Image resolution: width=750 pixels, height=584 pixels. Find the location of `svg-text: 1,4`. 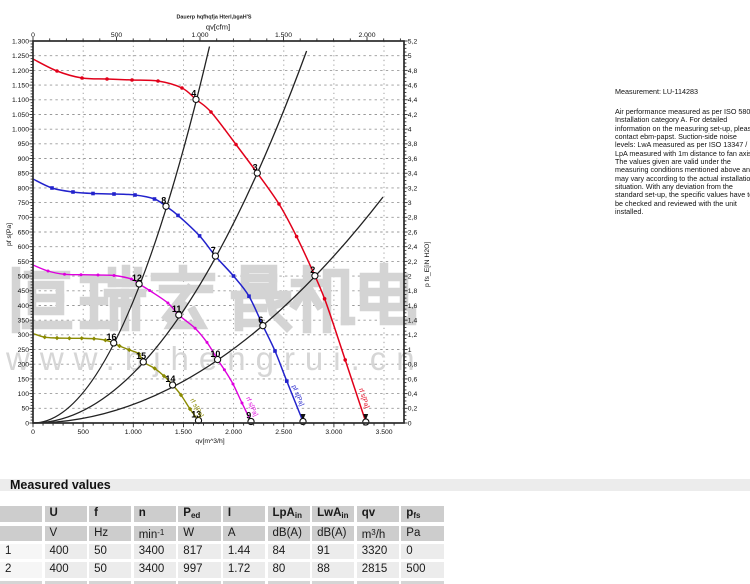

svg-text: 1,4 is located at coordinates (413, 321).